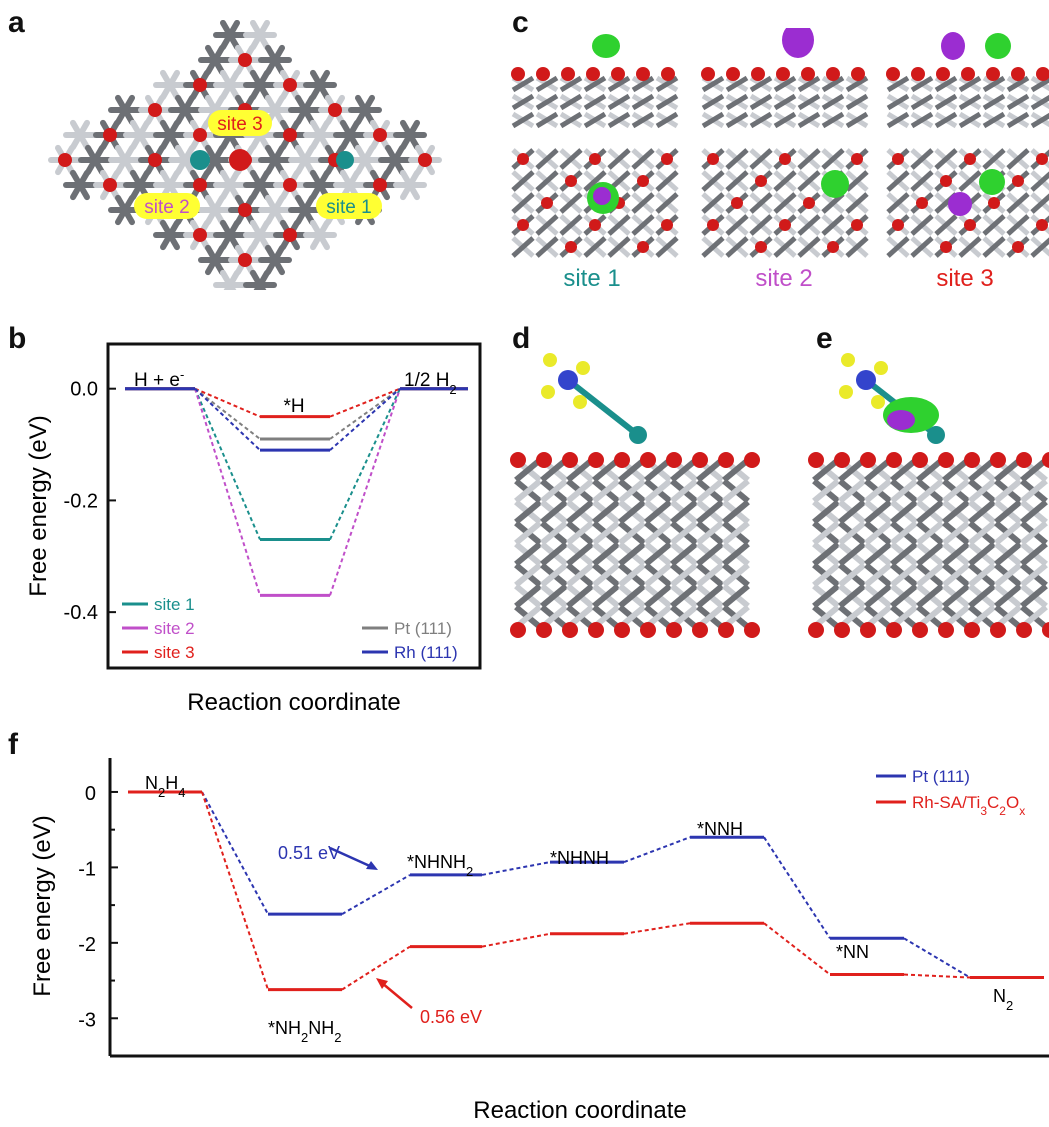  Describe the element at coordinates (440, 865) in the screenshot. I see `f-state-nhnh2: *NHNH2` at that location.